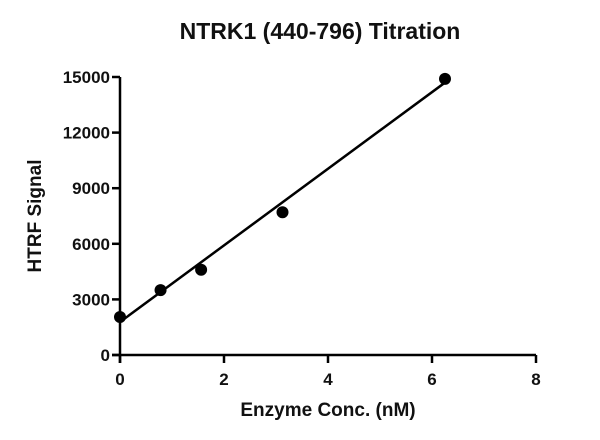 The image size is (600, 440). I want to click on y-axis-label: HTRF Signal, so click(35, 216).